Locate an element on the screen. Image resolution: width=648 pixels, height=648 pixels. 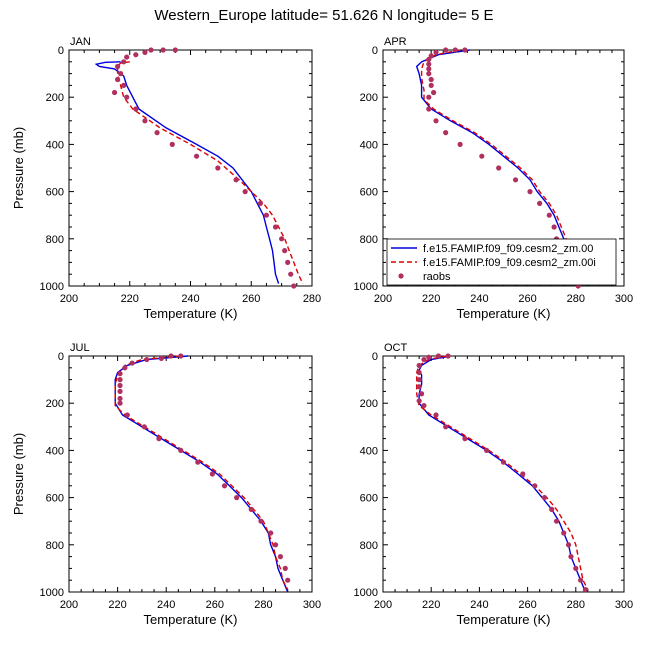
series-line-00i is located at coordinates (501, 168).